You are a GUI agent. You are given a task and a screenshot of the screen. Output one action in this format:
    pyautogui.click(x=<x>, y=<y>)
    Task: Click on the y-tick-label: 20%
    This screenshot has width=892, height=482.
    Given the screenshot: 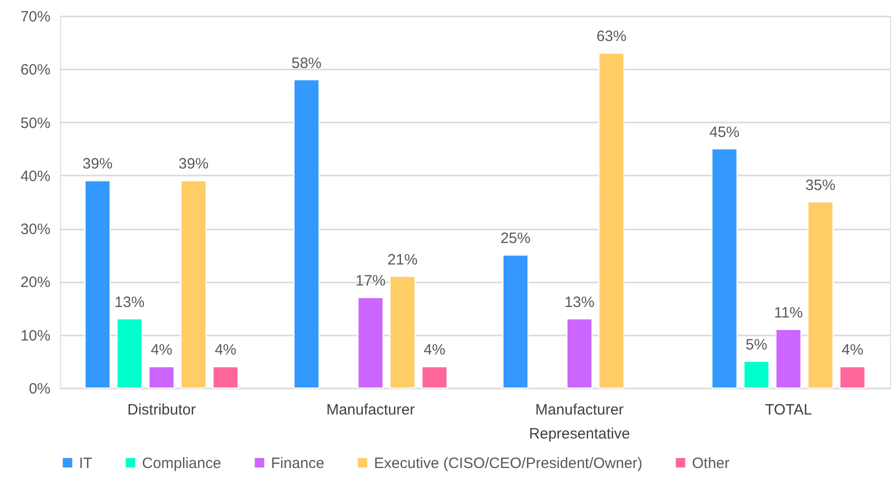 What is the action you would take?
    pyautogui.click(x=35, y=283)
    